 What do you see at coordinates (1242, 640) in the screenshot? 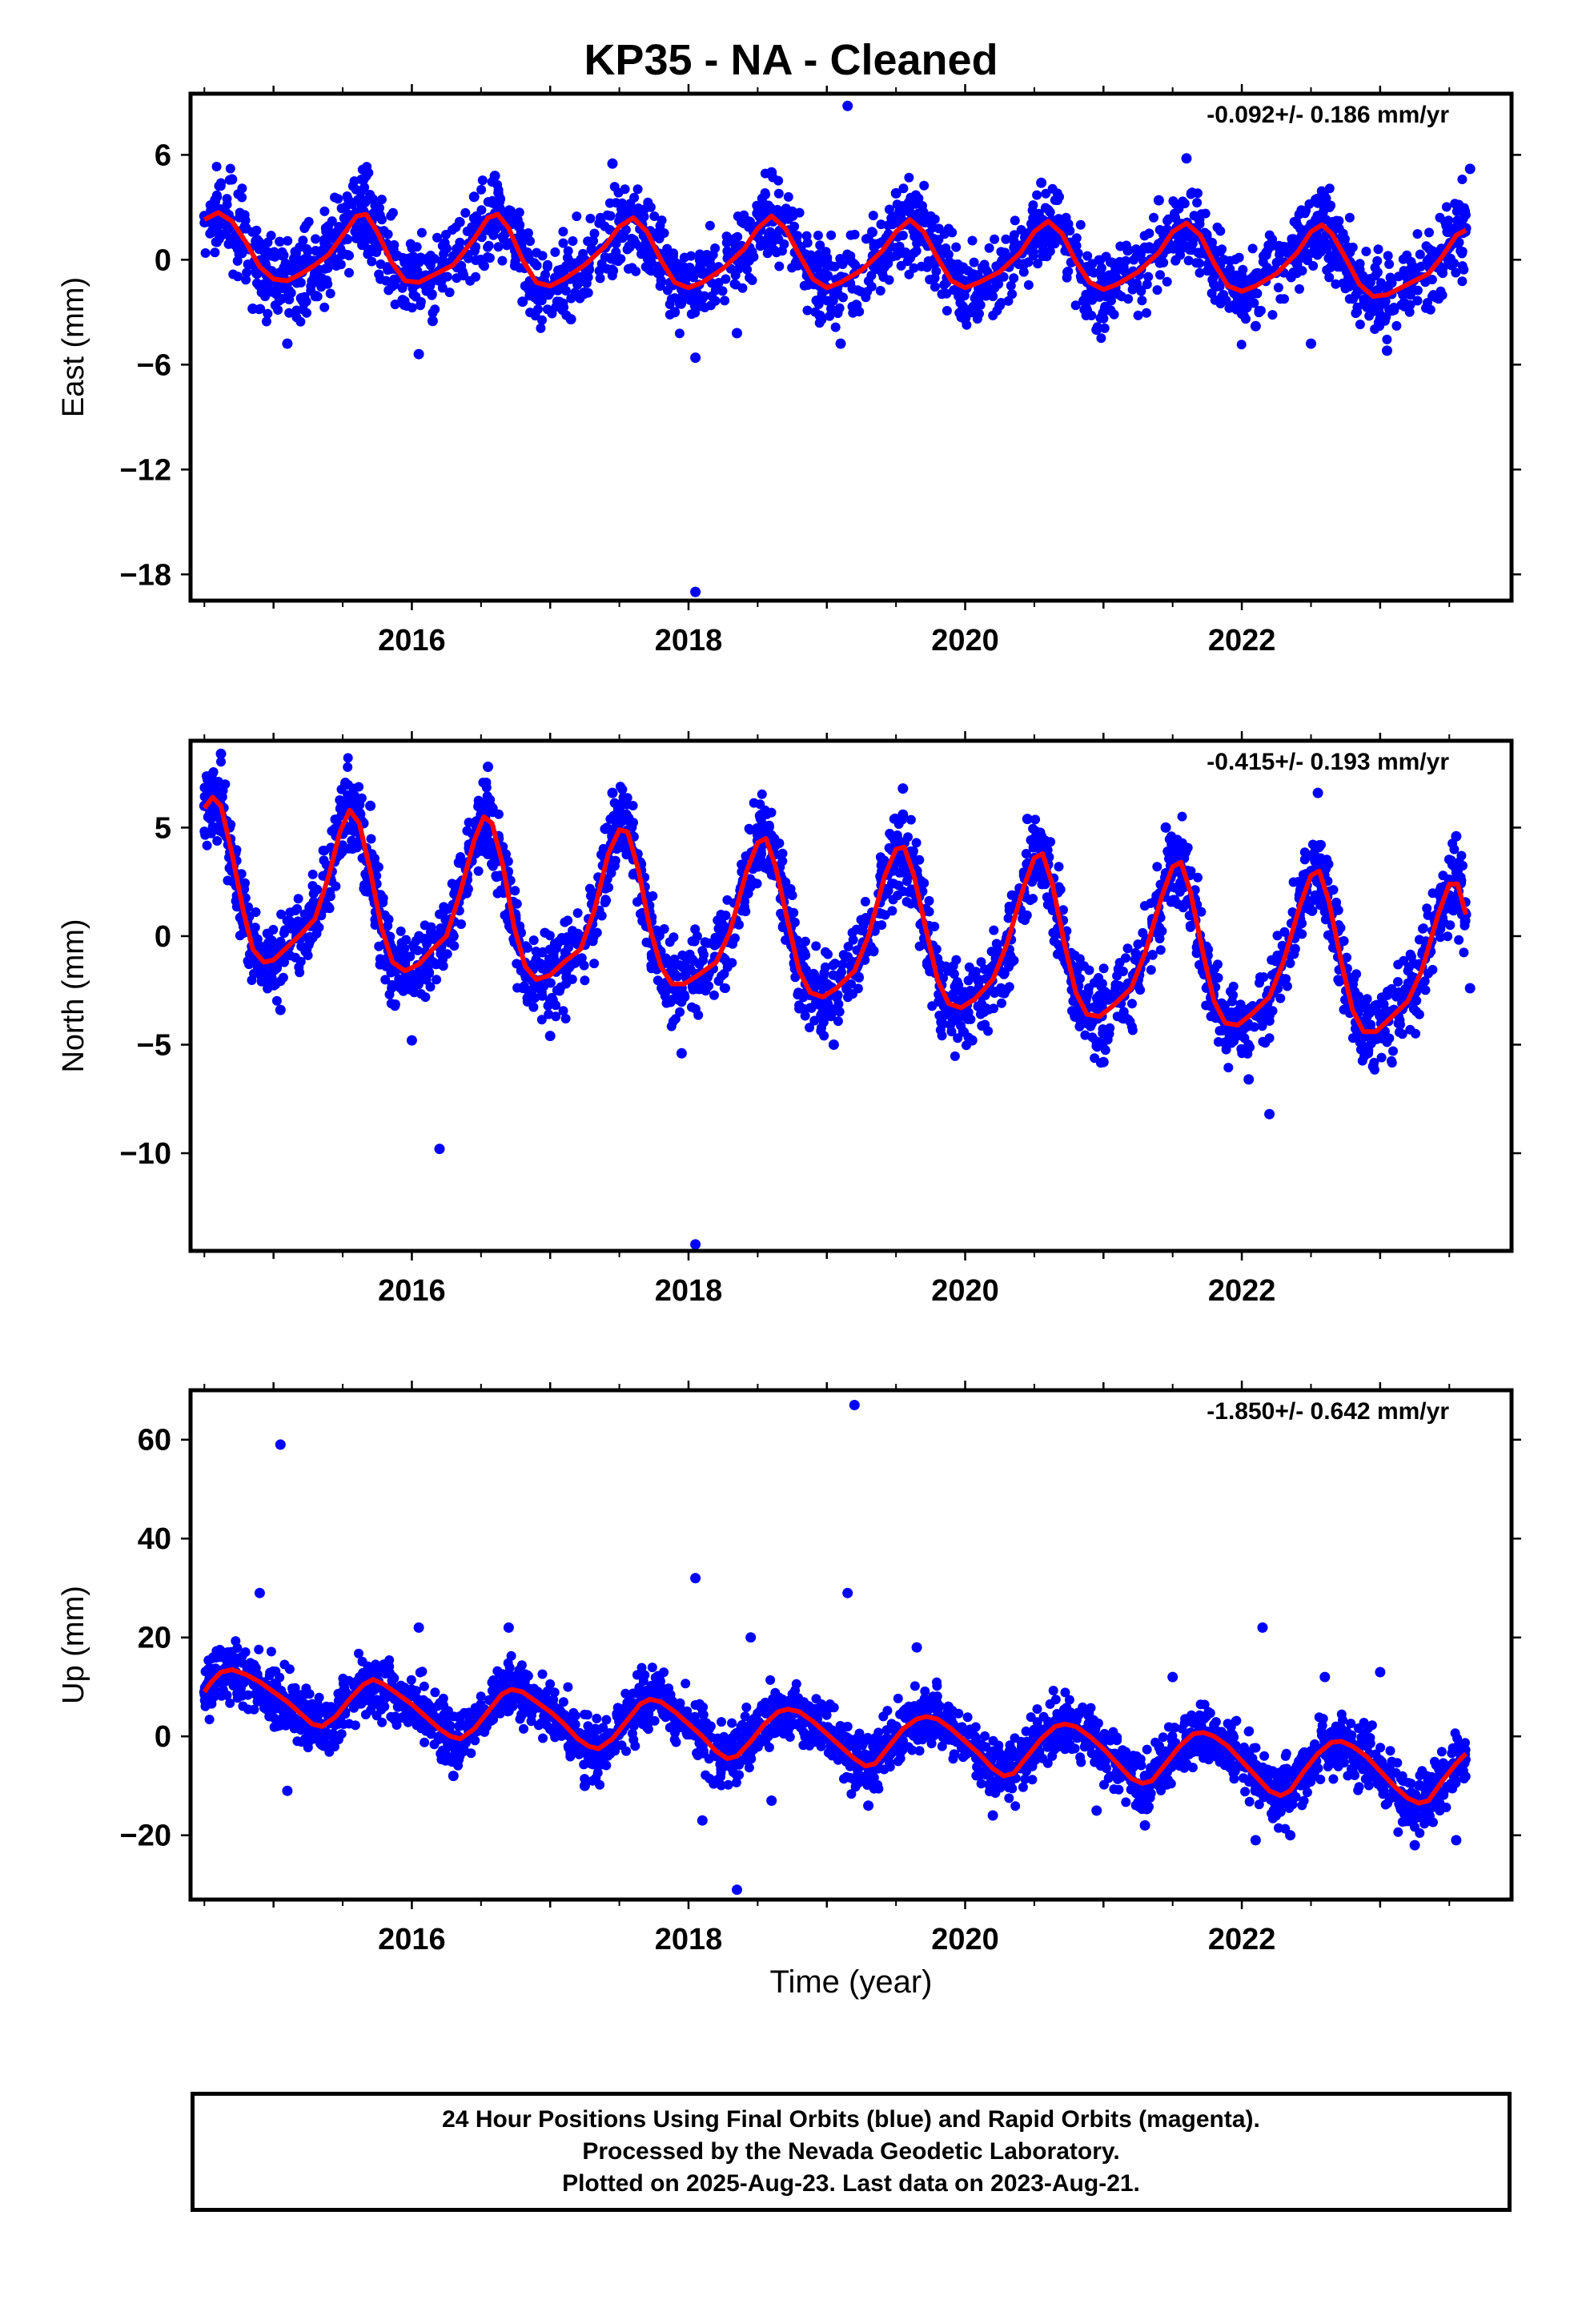
I see `x-tick-label: 2022` at bounding box center [1242, 640].